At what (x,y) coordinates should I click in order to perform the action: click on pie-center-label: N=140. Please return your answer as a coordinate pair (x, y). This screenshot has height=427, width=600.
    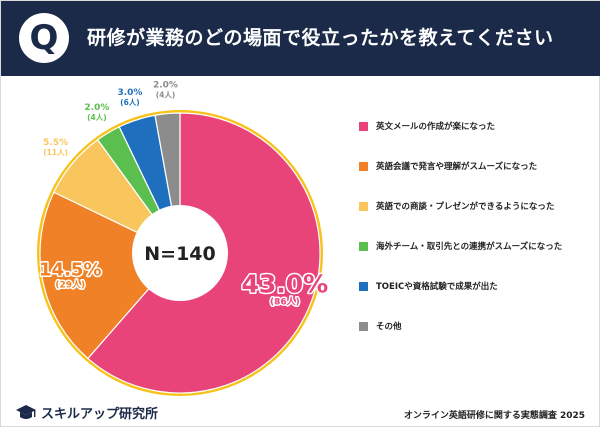
    Looking at the image, I should click on (179, 254).